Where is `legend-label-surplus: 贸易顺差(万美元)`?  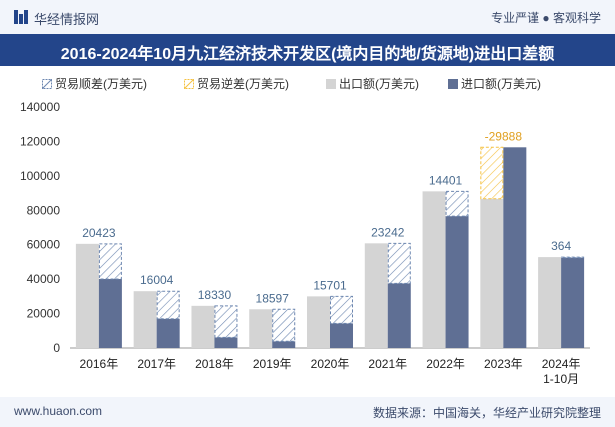 legend-label-surplus: 贸易顺差(万美元) is located at coordinates (101, 84).